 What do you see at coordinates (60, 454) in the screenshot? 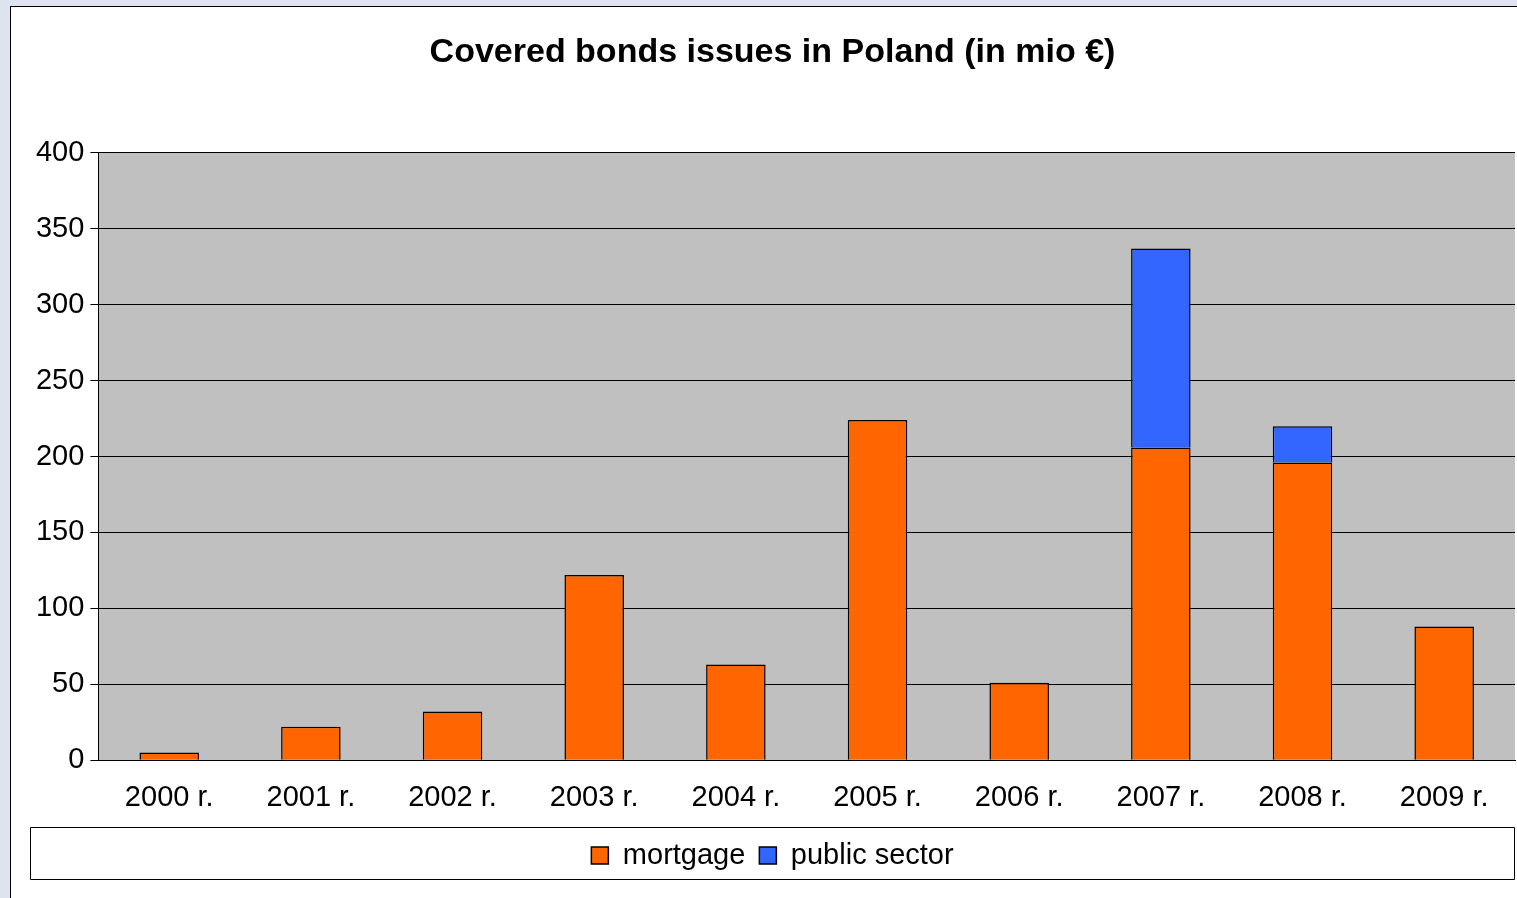
I see `y-tick-label: 200` at bounding box center [60, 454].